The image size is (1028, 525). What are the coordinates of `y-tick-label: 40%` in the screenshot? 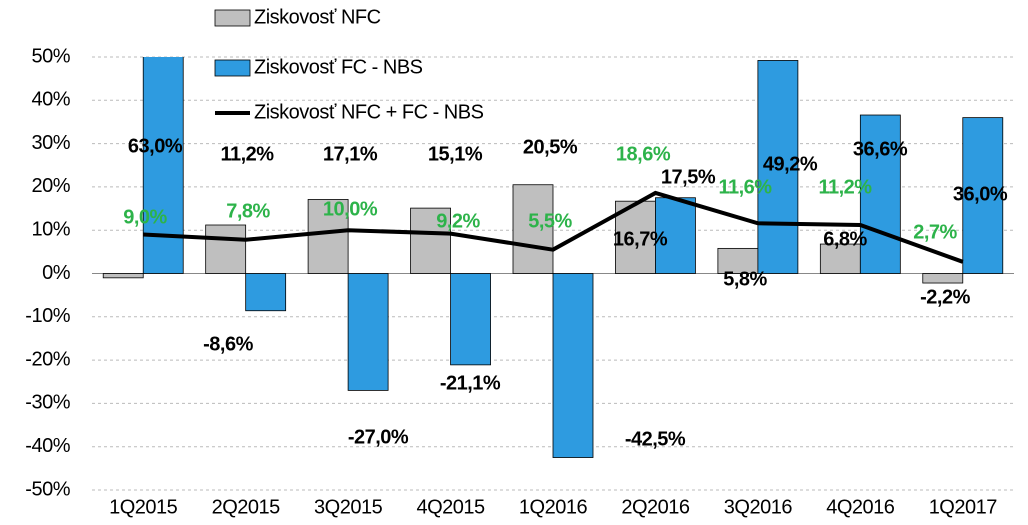 It's located at (50, 100).